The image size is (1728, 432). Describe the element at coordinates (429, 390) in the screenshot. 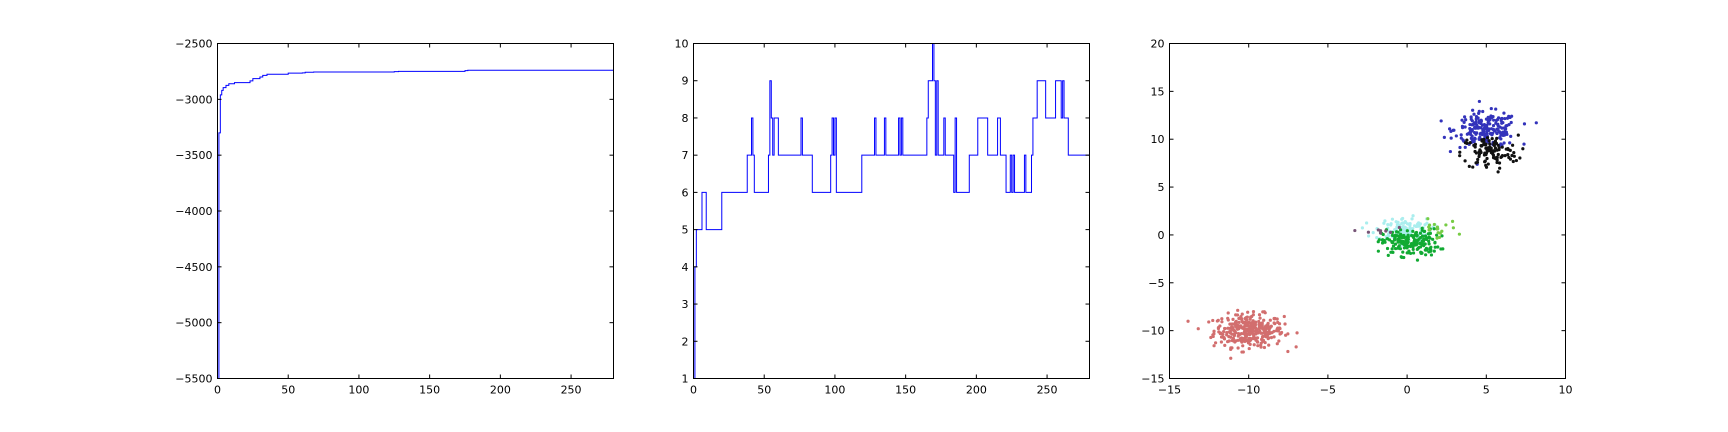

I see `x-tick-label: 150` at that location.